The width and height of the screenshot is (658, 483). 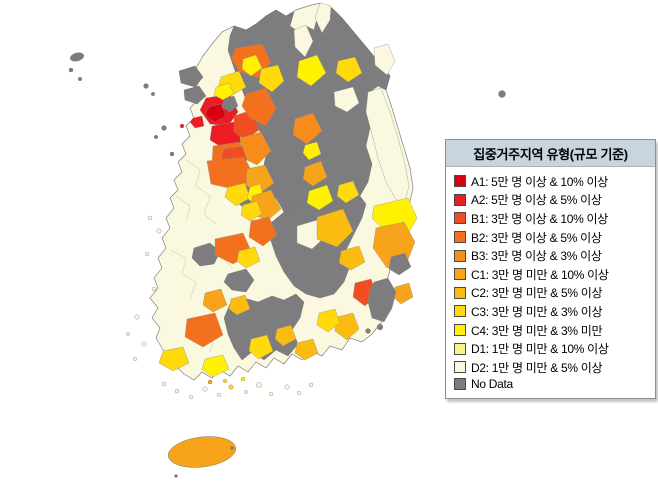 I want to click on legend-label-a1: A1: 5만 명 이상 & 10% 이상, so click(x=539, y=181).